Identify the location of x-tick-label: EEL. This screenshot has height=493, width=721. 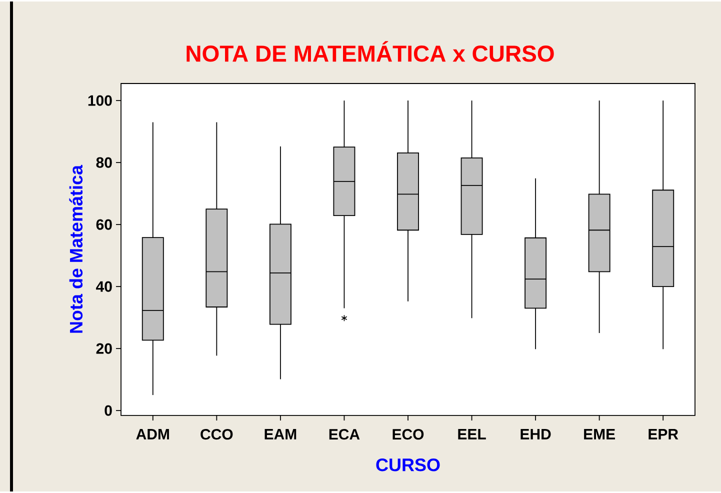
(472, 434).